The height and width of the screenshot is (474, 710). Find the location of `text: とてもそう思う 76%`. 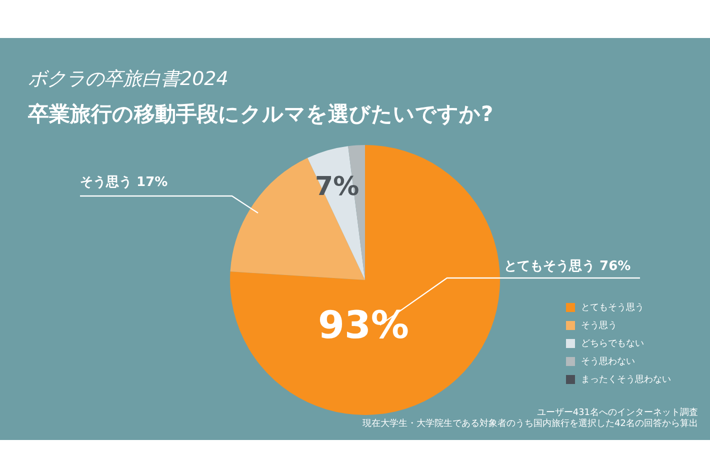

text: とてもそう思う 76% is located at coordinates (567, 266).